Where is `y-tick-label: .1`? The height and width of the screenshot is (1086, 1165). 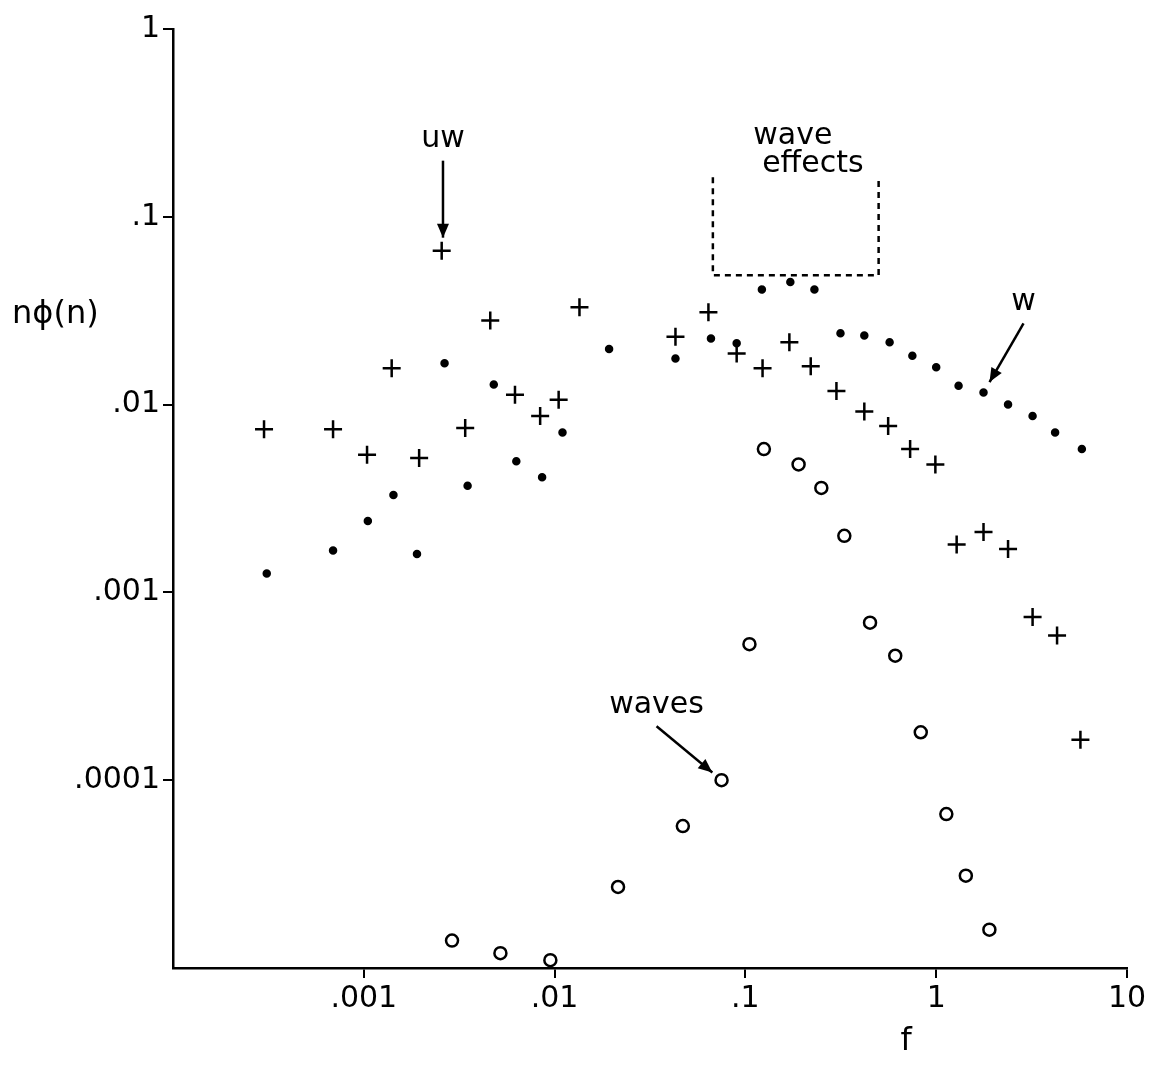 y-tick-label: .1 is located at coordinates (145, 214).